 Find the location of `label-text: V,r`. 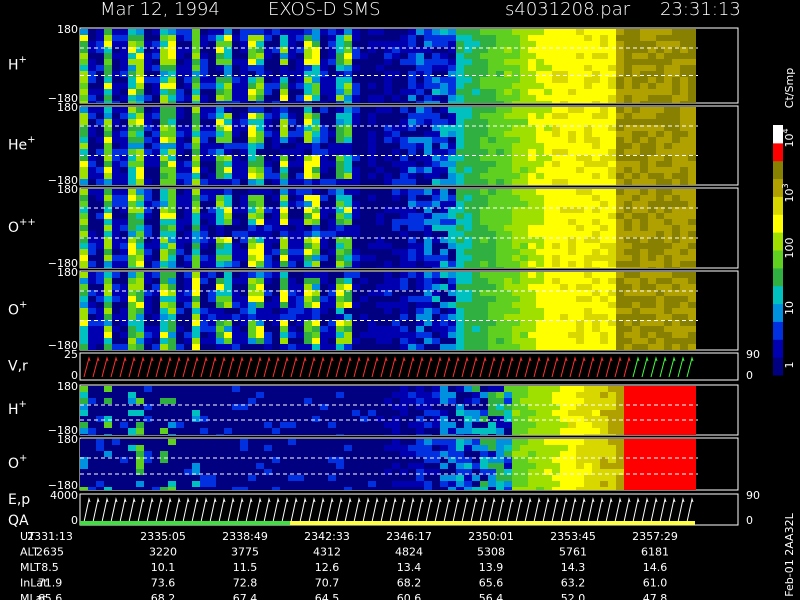

label-text: V,r is located at coordinates (18, 367).